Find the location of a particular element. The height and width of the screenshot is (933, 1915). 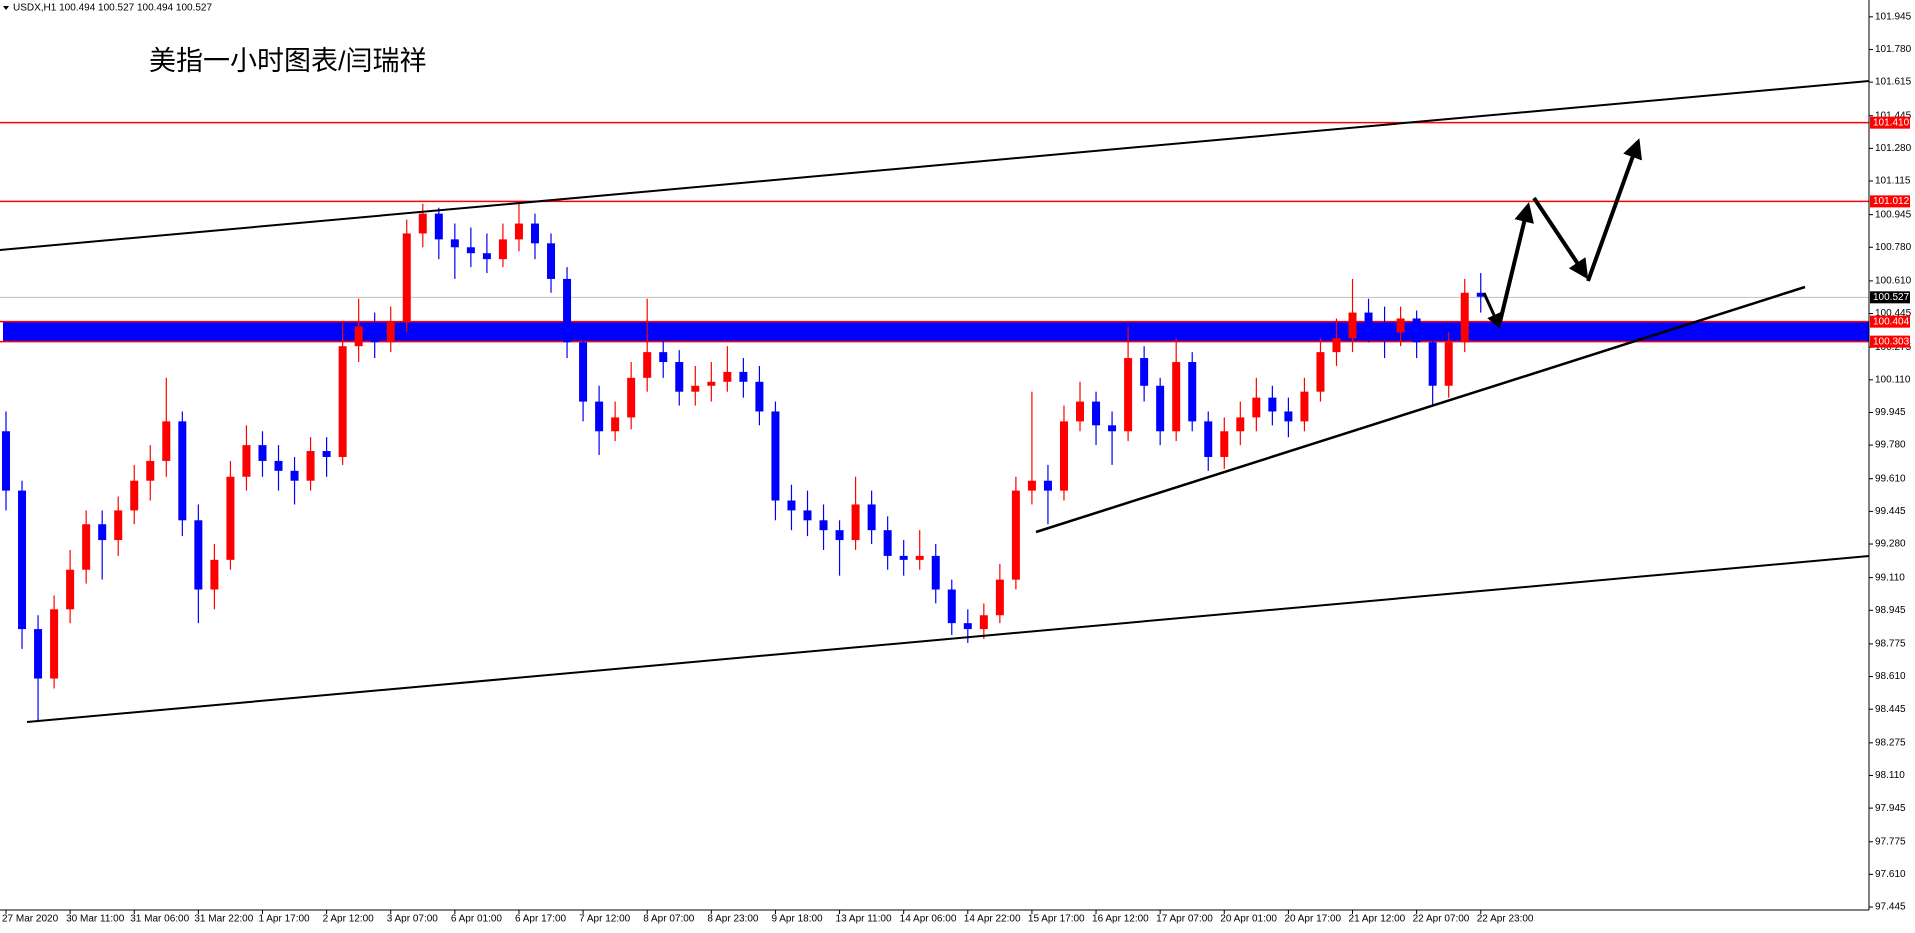

x-tick-label: 30 Mar 11:00 is located at coordinates (95, 919).